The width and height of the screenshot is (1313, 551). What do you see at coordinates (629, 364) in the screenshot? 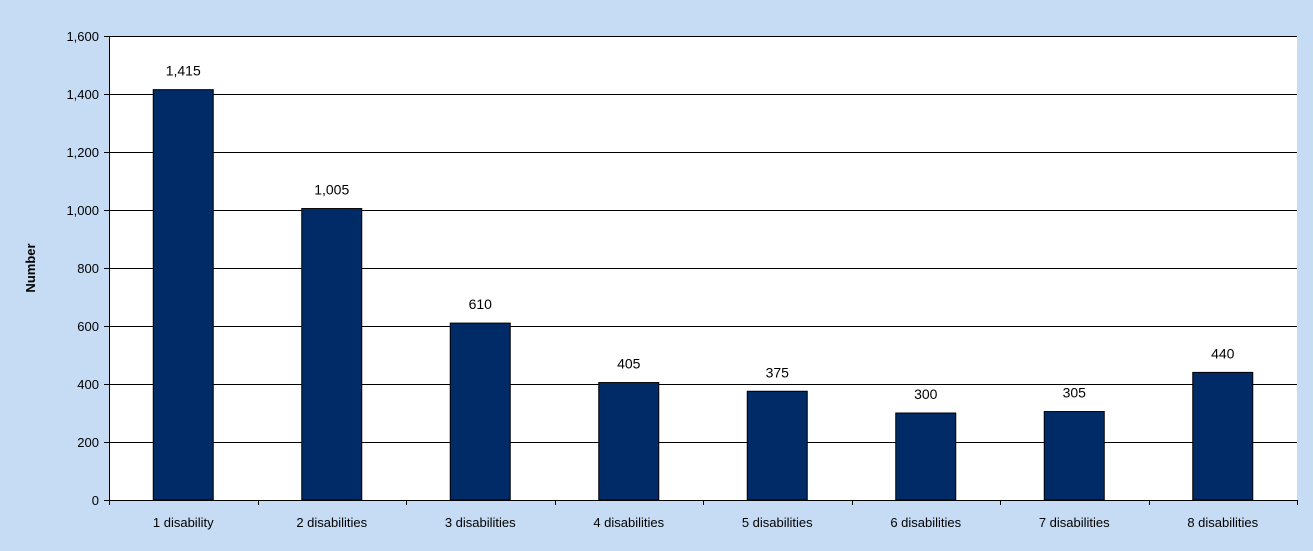
I see `data-label: 405` at bounding box center [629, 364].